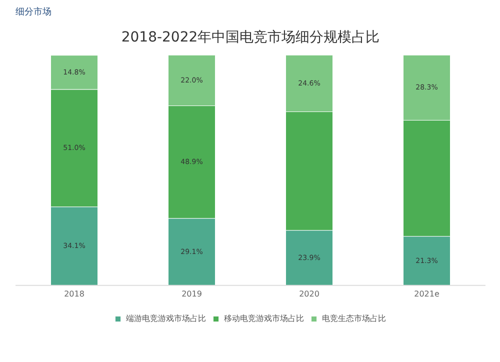  I want to click on chart-title: 2018-2022年中国电竞市场细分规模占比, so click(250, 38).